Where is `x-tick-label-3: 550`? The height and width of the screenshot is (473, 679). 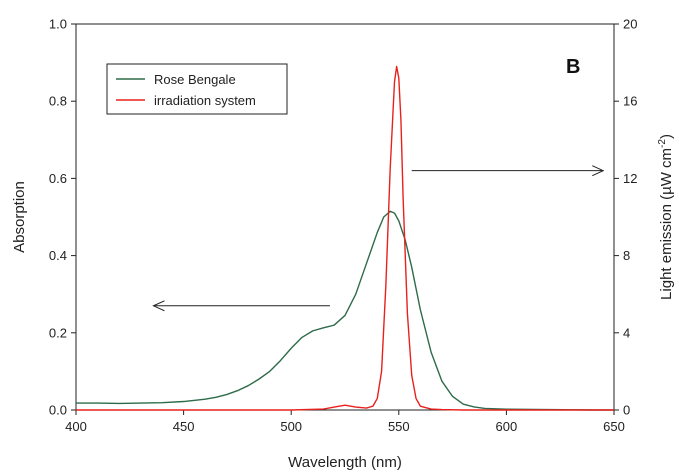 x-tick-label-3: 550 is located at coordinates (399, 426).